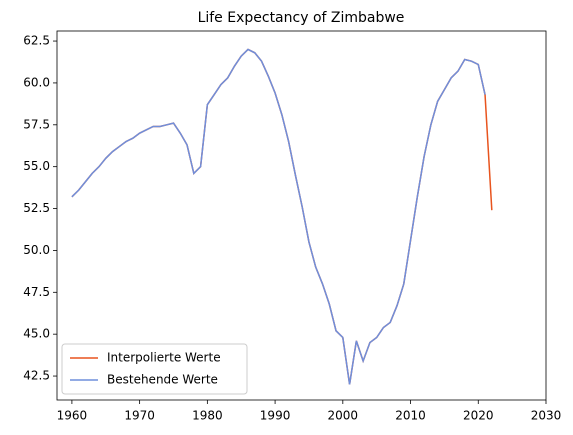 The width and height of the screenshot is (573, 435). Describe the element at coordinates (139, 416) in the screenshot. I see `x-tick-label: 1970` at that location.